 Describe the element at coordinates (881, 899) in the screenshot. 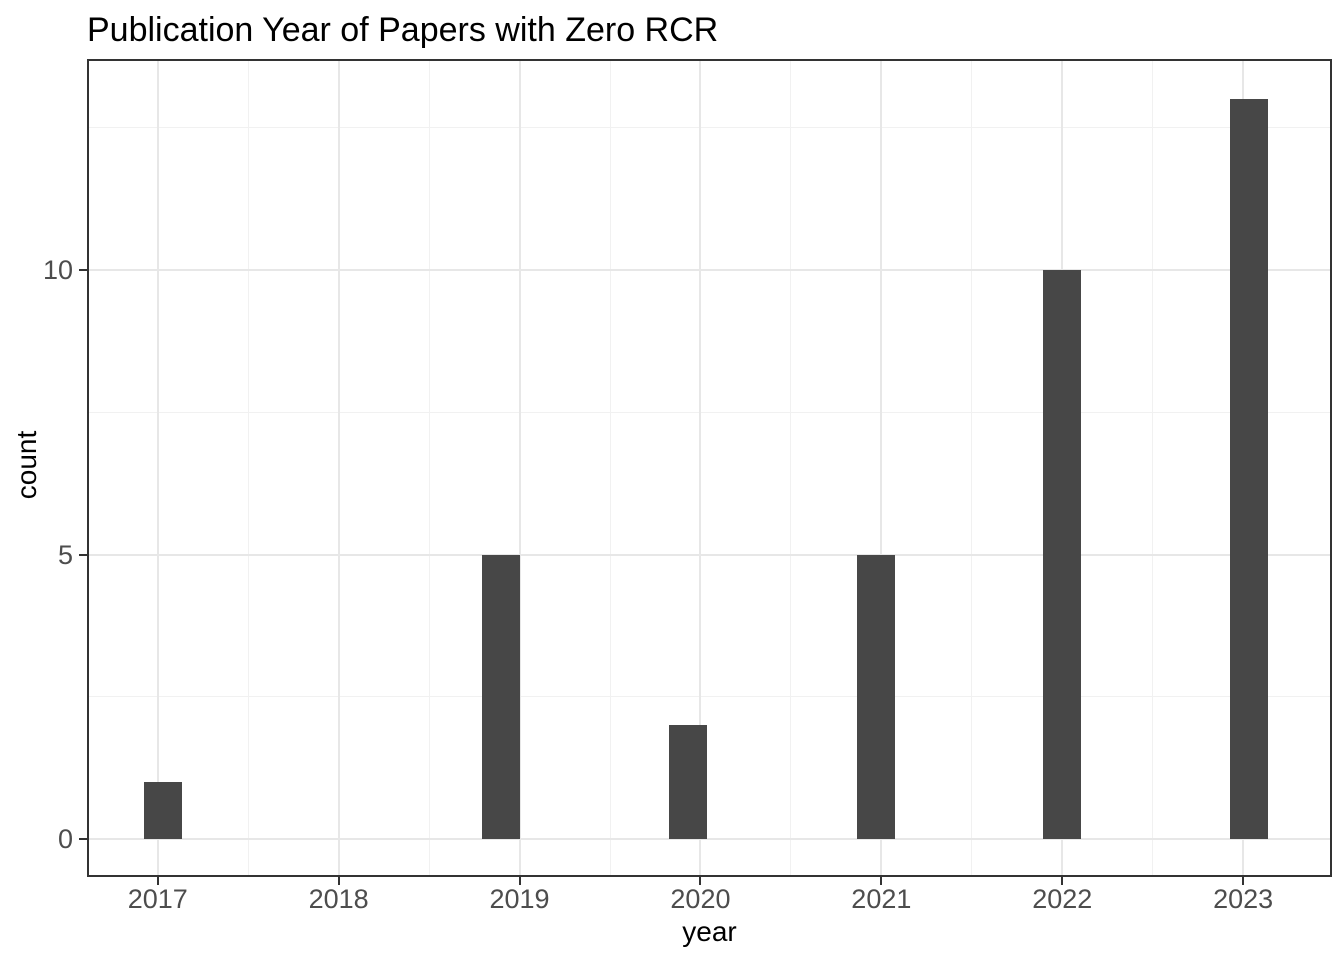

I see `x-tick-label: 2021` at that location.